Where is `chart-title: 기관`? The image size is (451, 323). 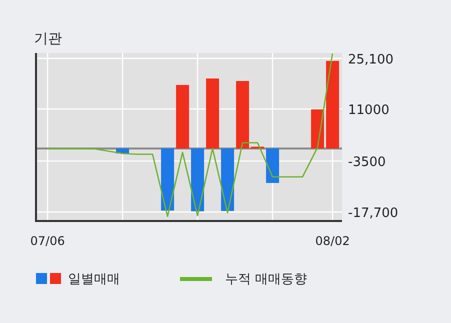 chart-title: 기관 is located at coordinates (48, 39).